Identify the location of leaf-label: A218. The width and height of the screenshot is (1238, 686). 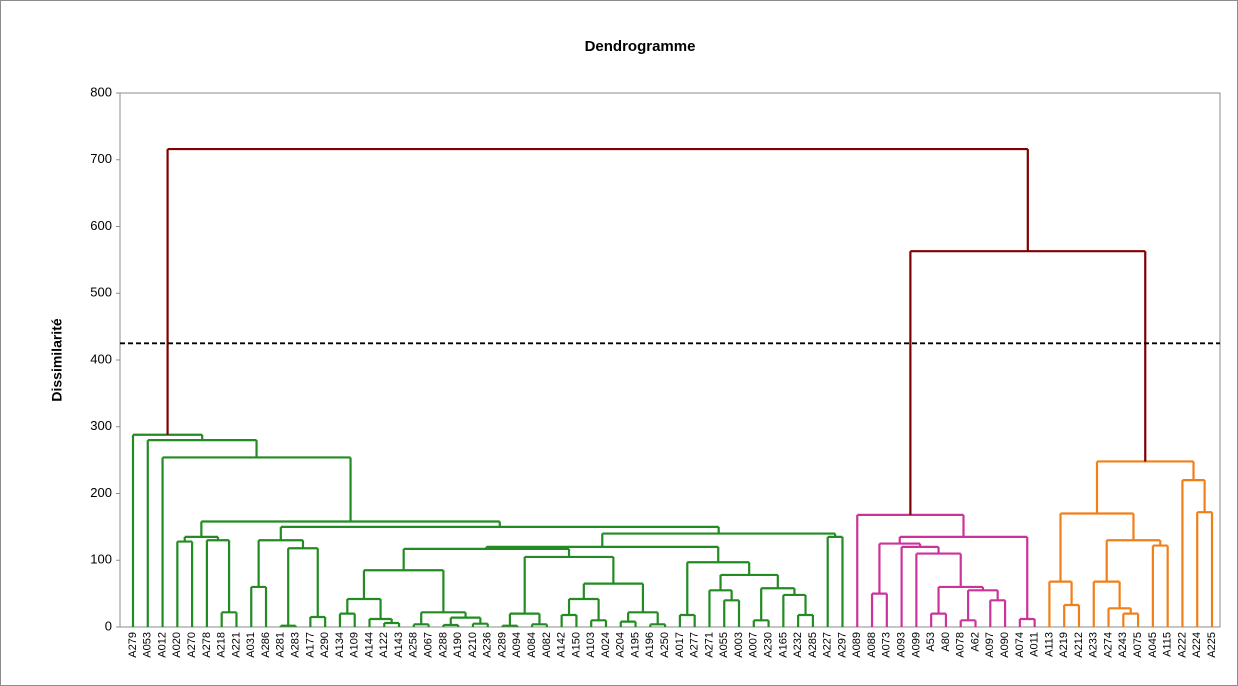
(222, 645).